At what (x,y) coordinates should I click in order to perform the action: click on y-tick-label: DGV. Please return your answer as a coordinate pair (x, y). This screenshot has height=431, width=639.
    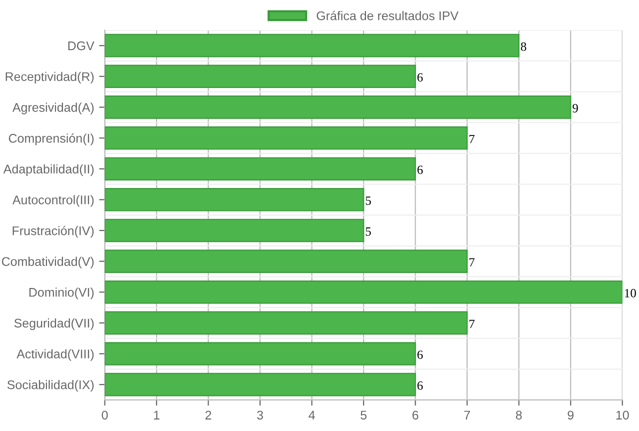
    Looking at the image, I should click on (81, 45).